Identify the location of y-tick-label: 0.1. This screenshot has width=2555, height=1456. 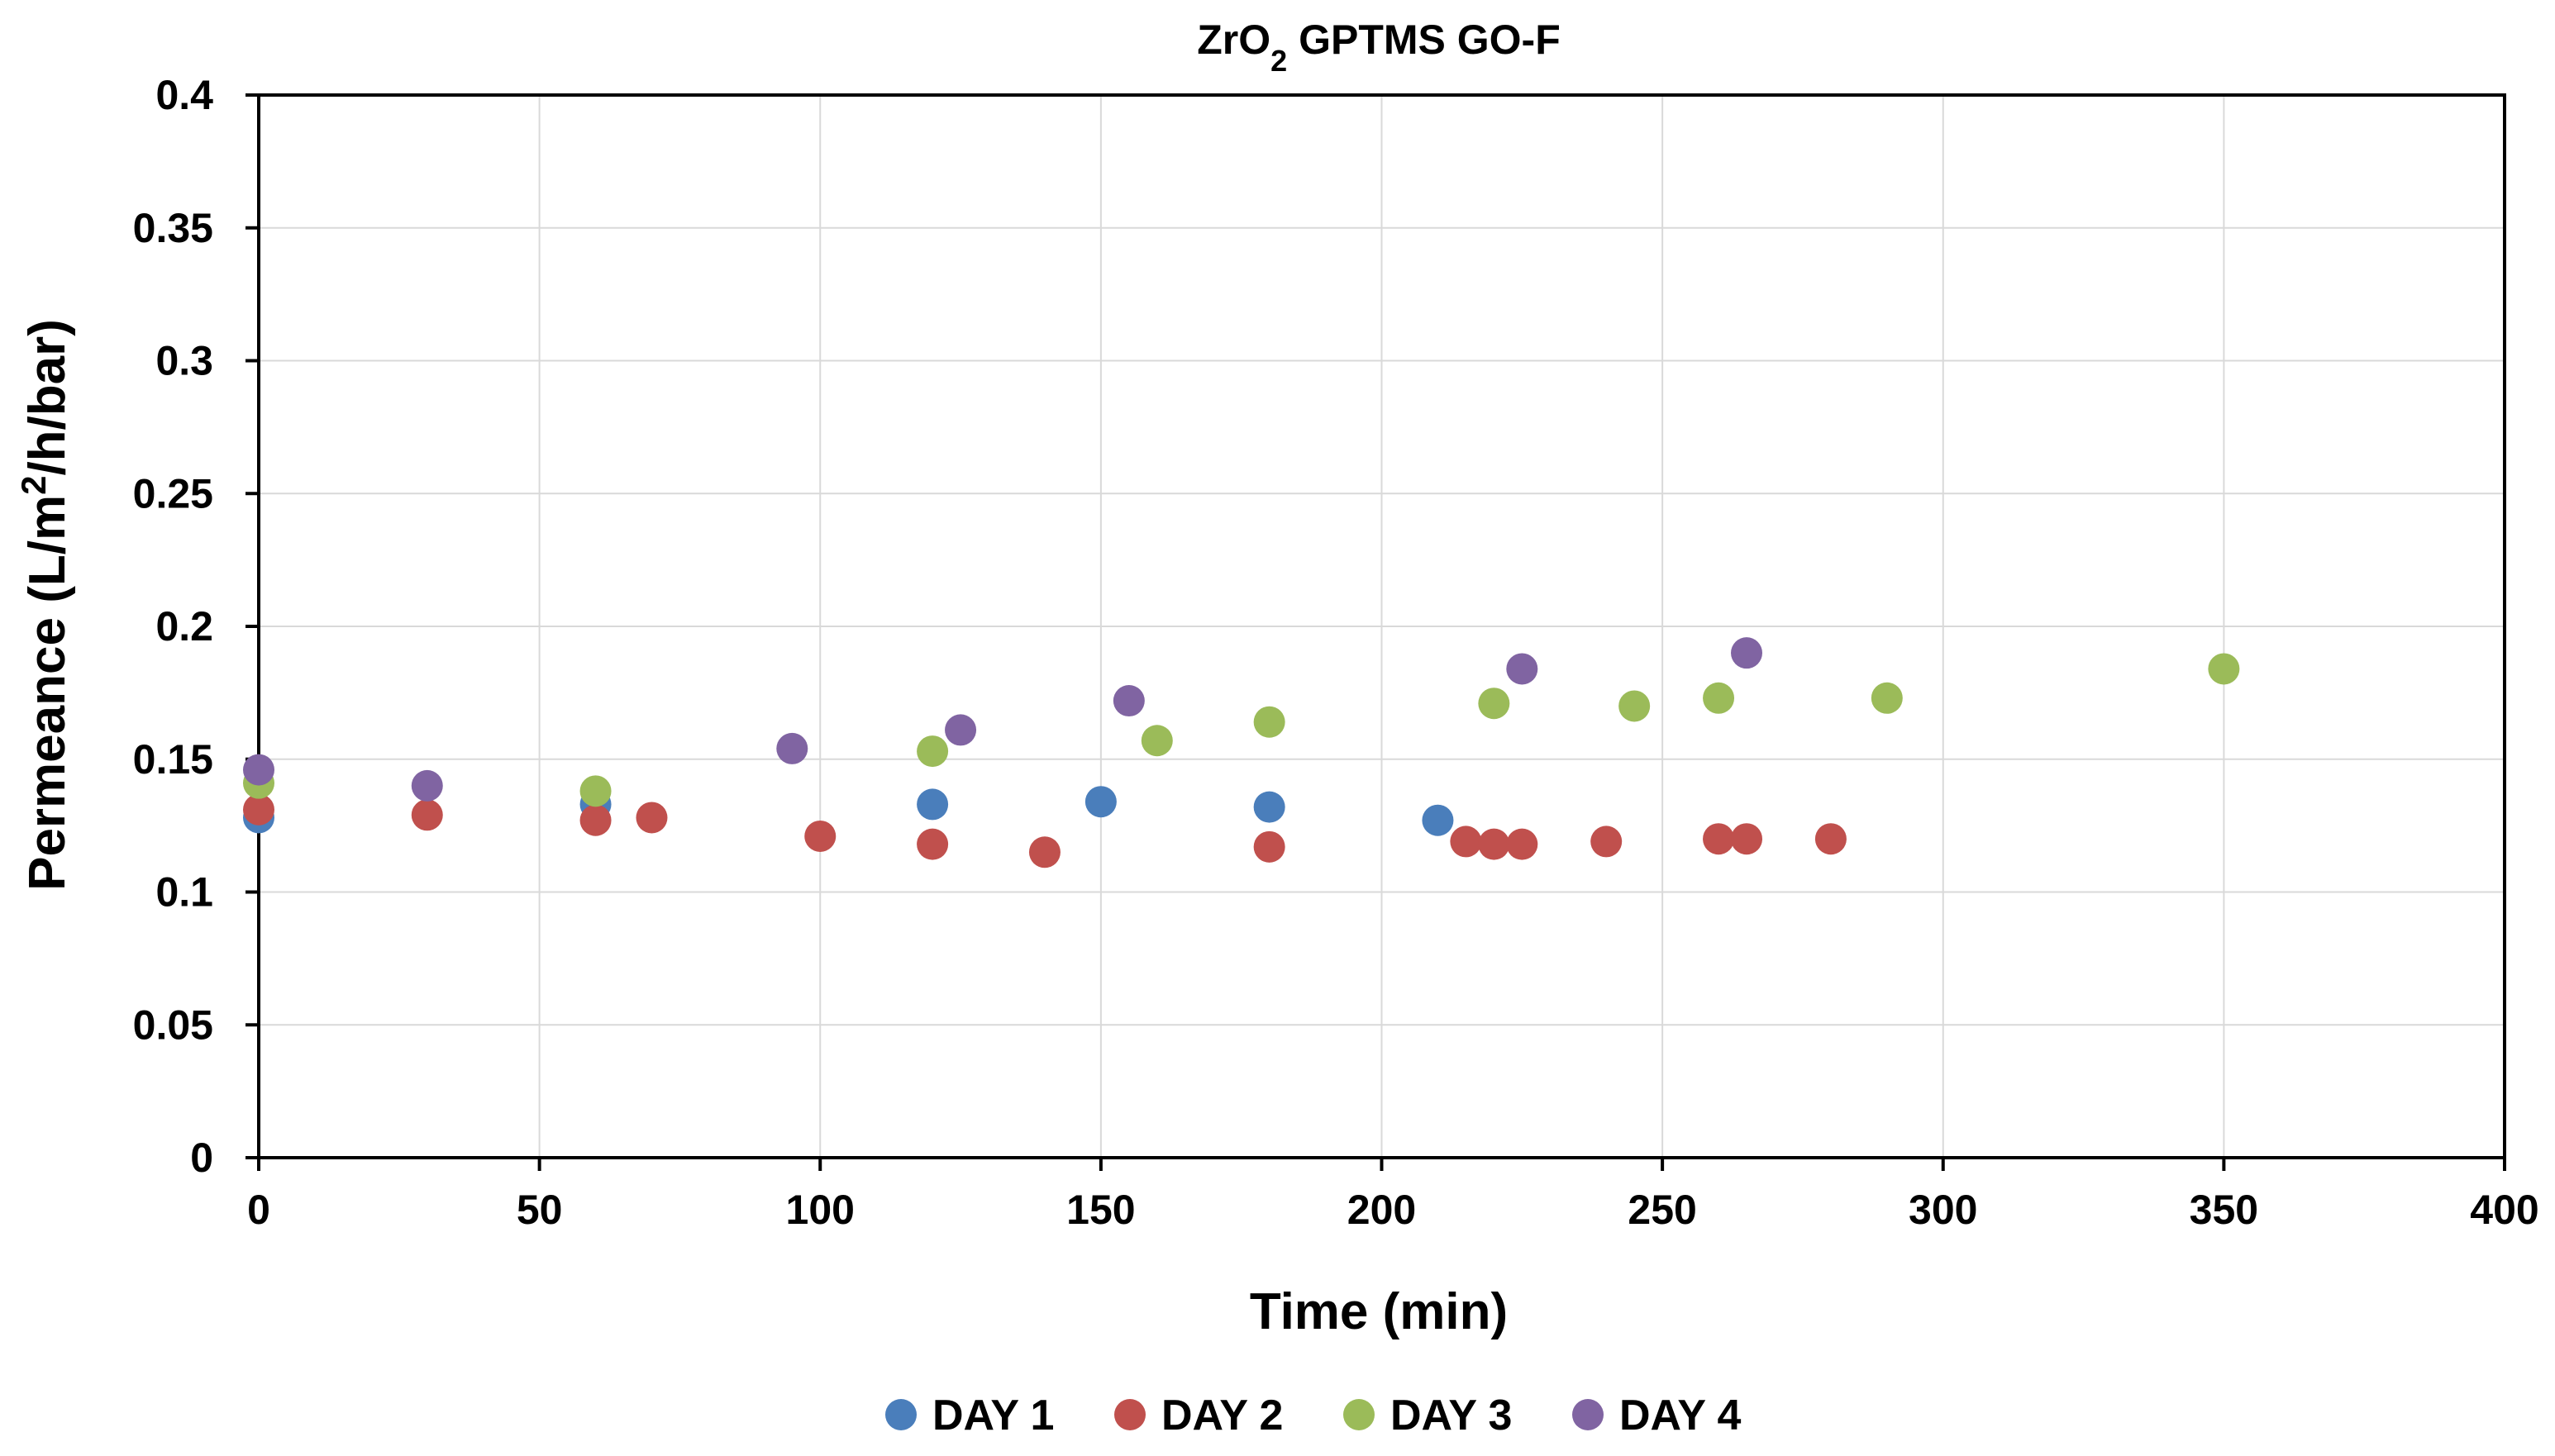
(184, 892).